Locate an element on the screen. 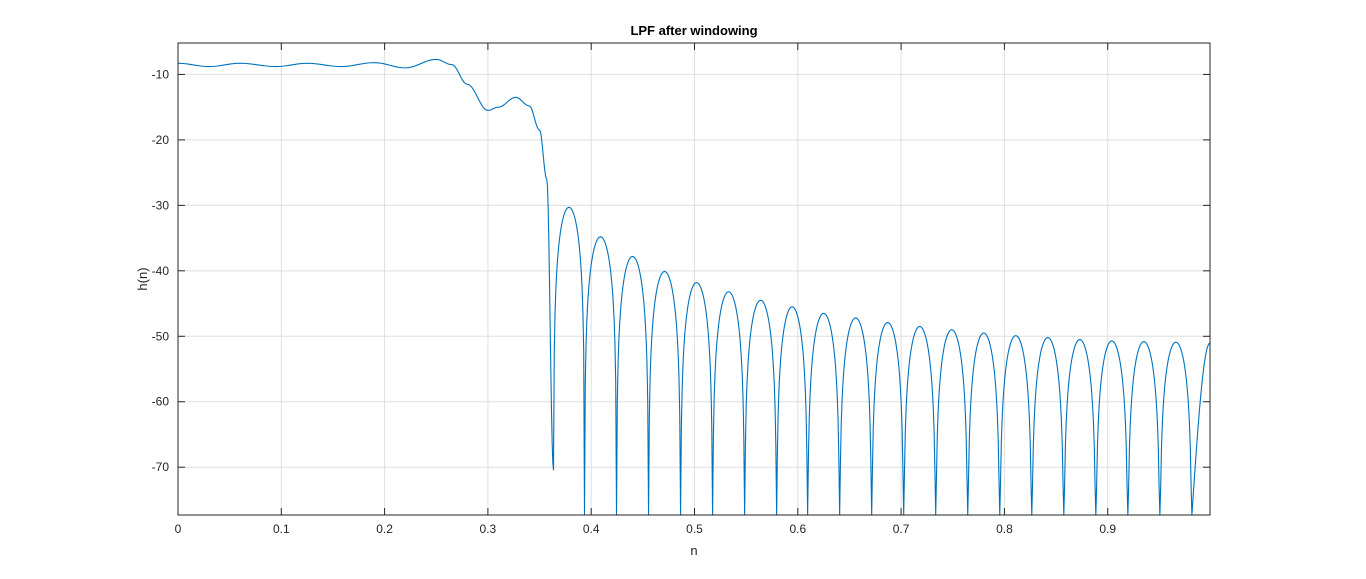  x-tick-label: 0.8 is located at coordinates (1004, 529).